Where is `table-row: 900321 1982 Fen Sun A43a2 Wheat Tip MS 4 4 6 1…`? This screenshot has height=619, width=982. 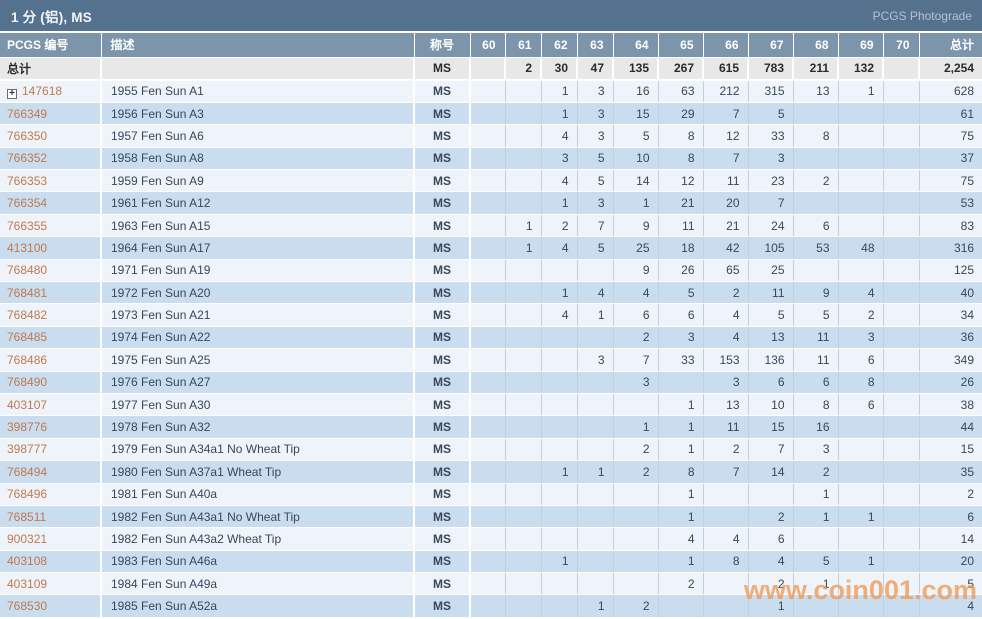
table-row: 900321 1982 Fen Sun A43a2 Wheat Tip MS 4 4 6 1… is located at coordinates (491, 539).